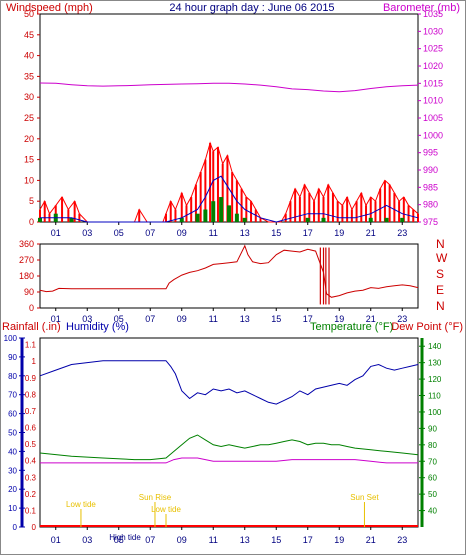  Describe the element at coordinates (34, 361) in the screenshot. I see `rain-y-tick-label: 1` at that location.